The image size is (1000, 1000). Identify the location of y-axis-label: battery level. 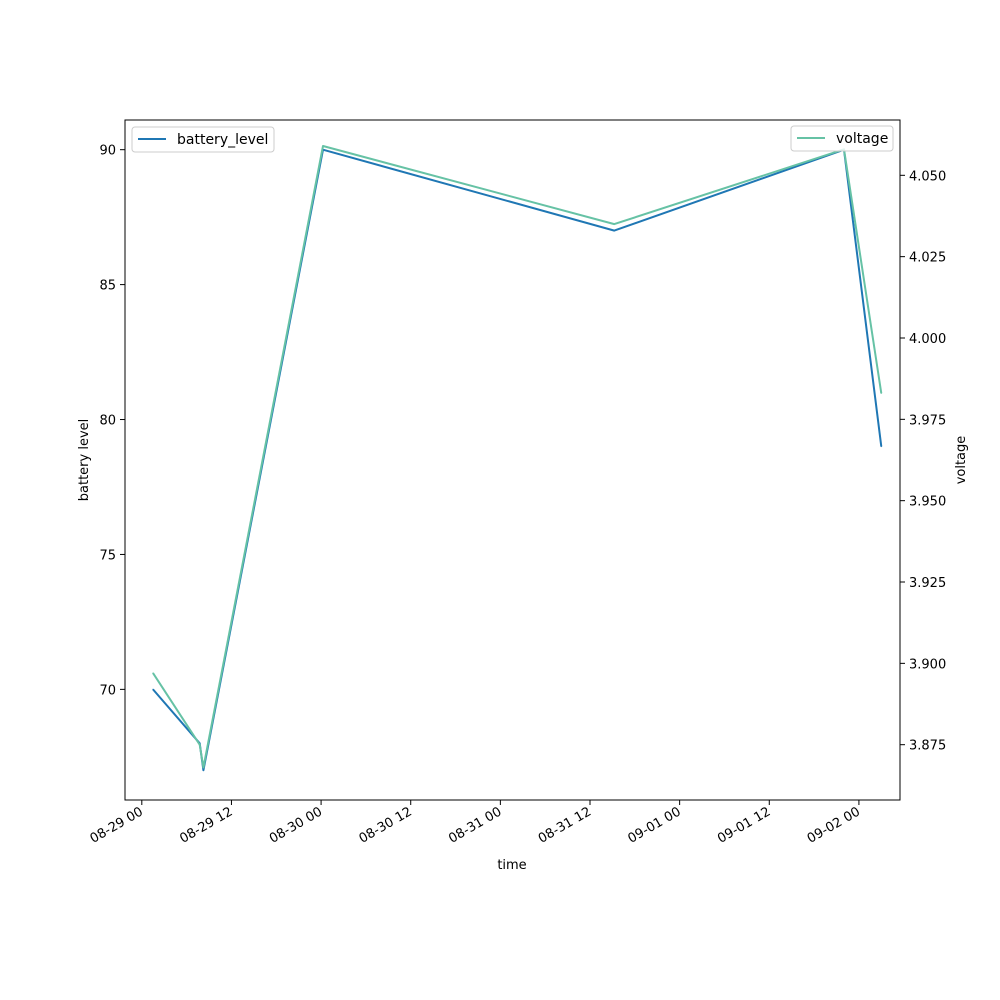
(84, 460).